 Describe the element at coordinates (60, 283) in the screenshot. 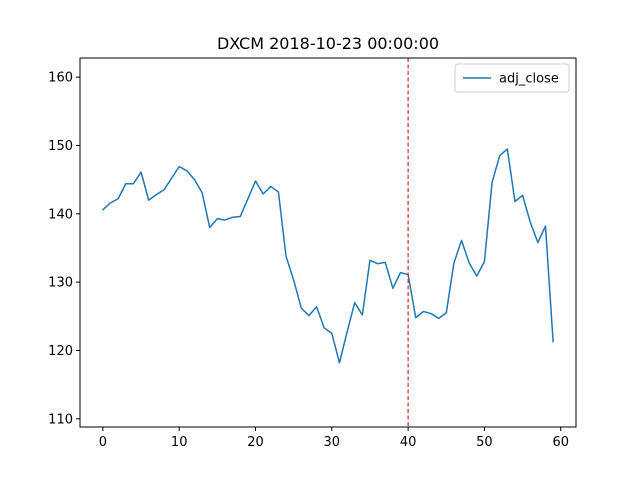

I see `y-tick-label: 130` at that location.